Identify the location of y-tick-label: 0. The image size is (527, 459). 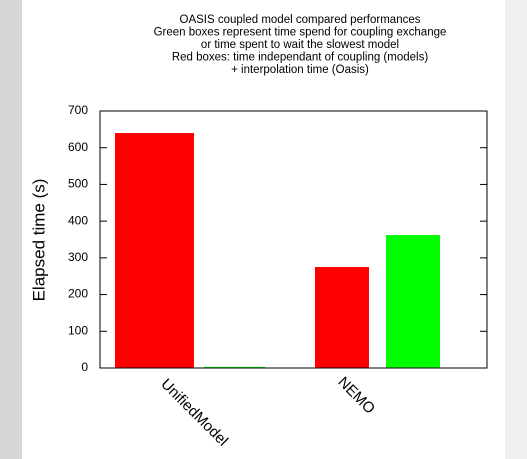
(84, 367).